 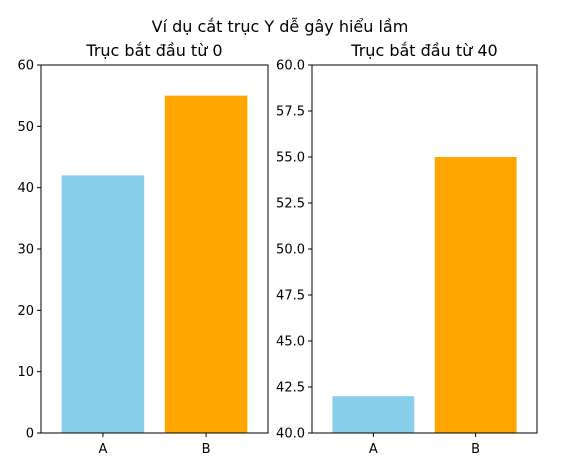 I want to click on left-y-tick-label: 10, so click(x=25, y=372).